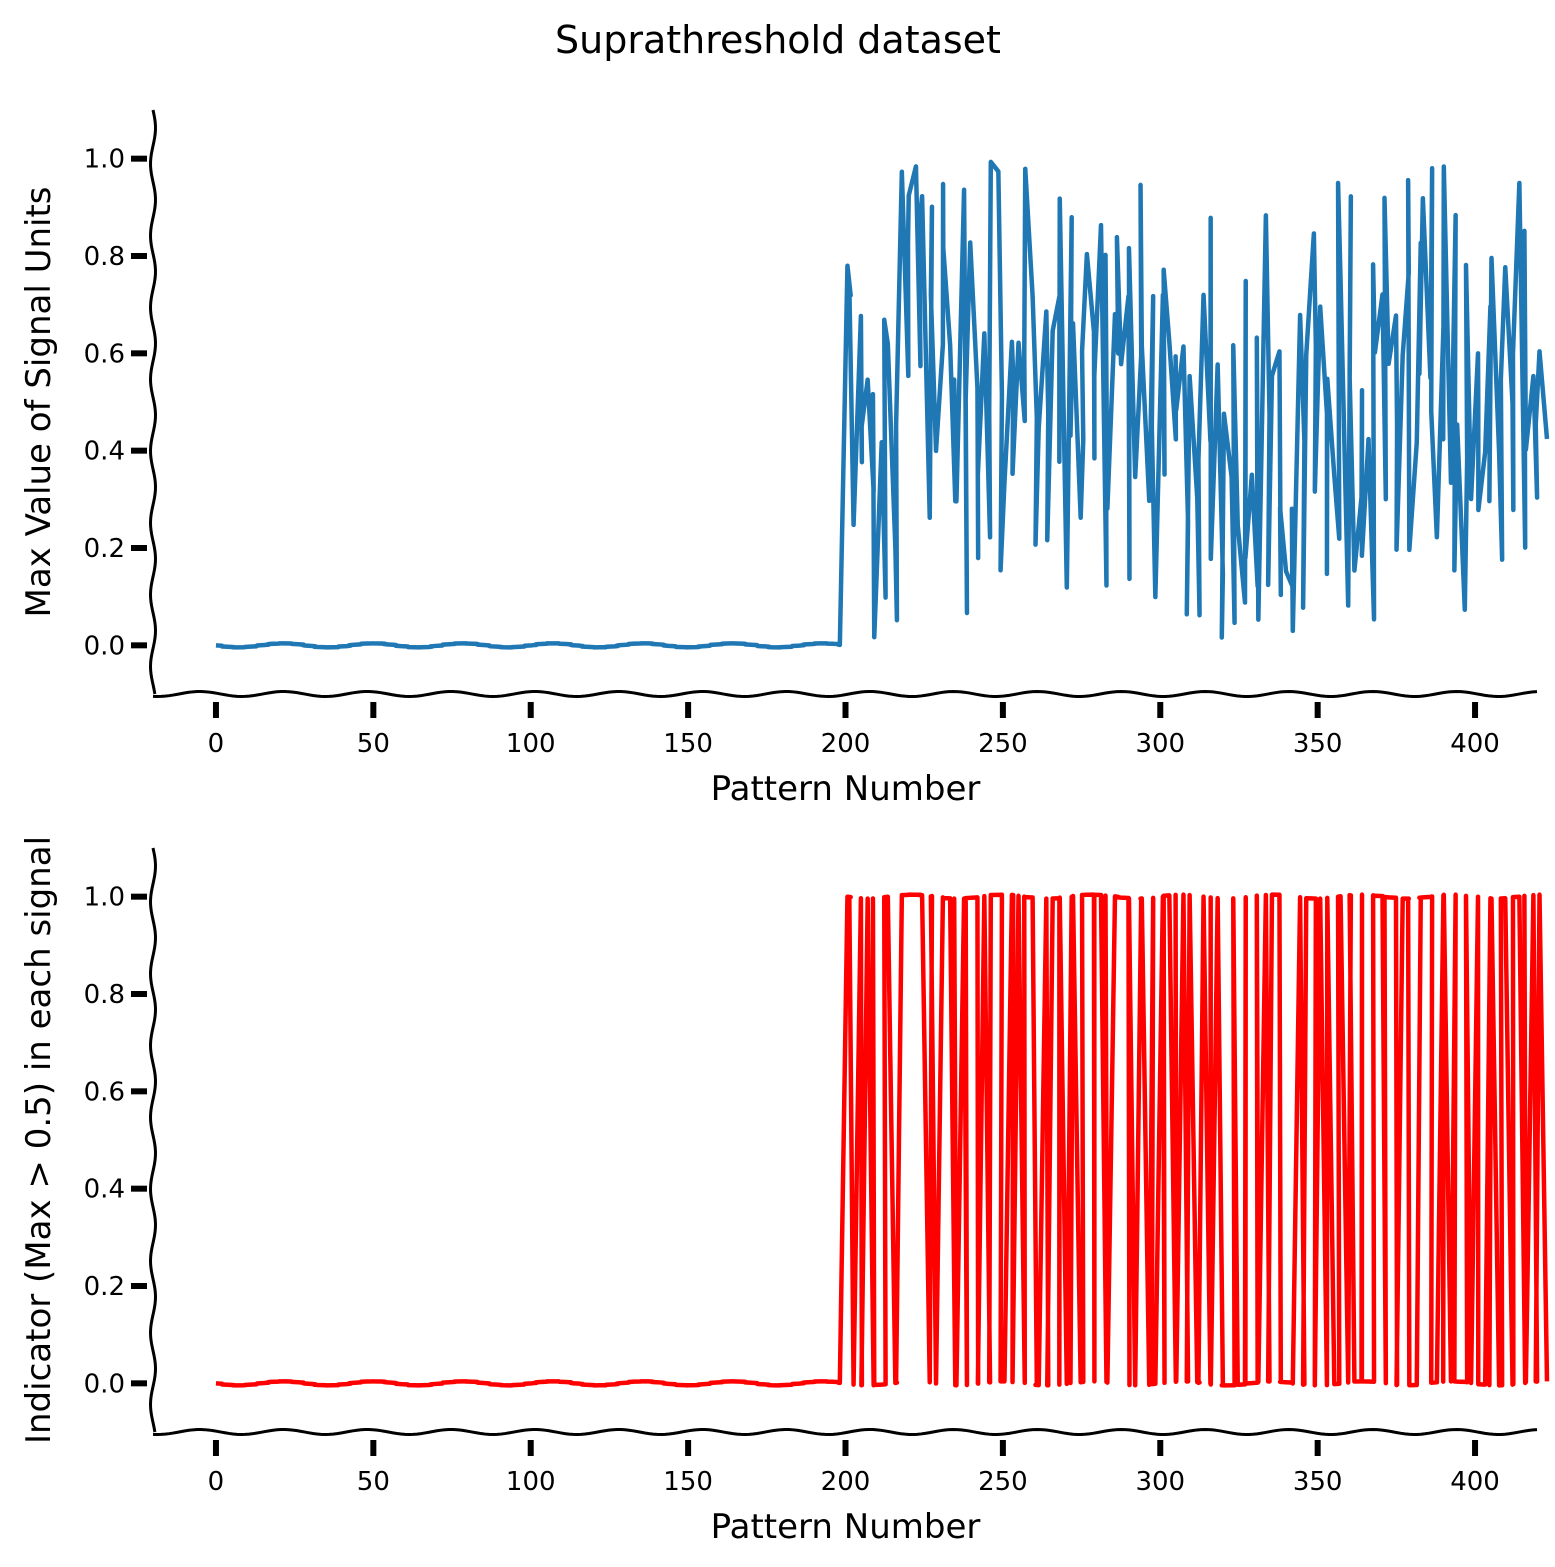  I want to click on y-axis-label: Max Value of Signal Units, so click(39, 401).